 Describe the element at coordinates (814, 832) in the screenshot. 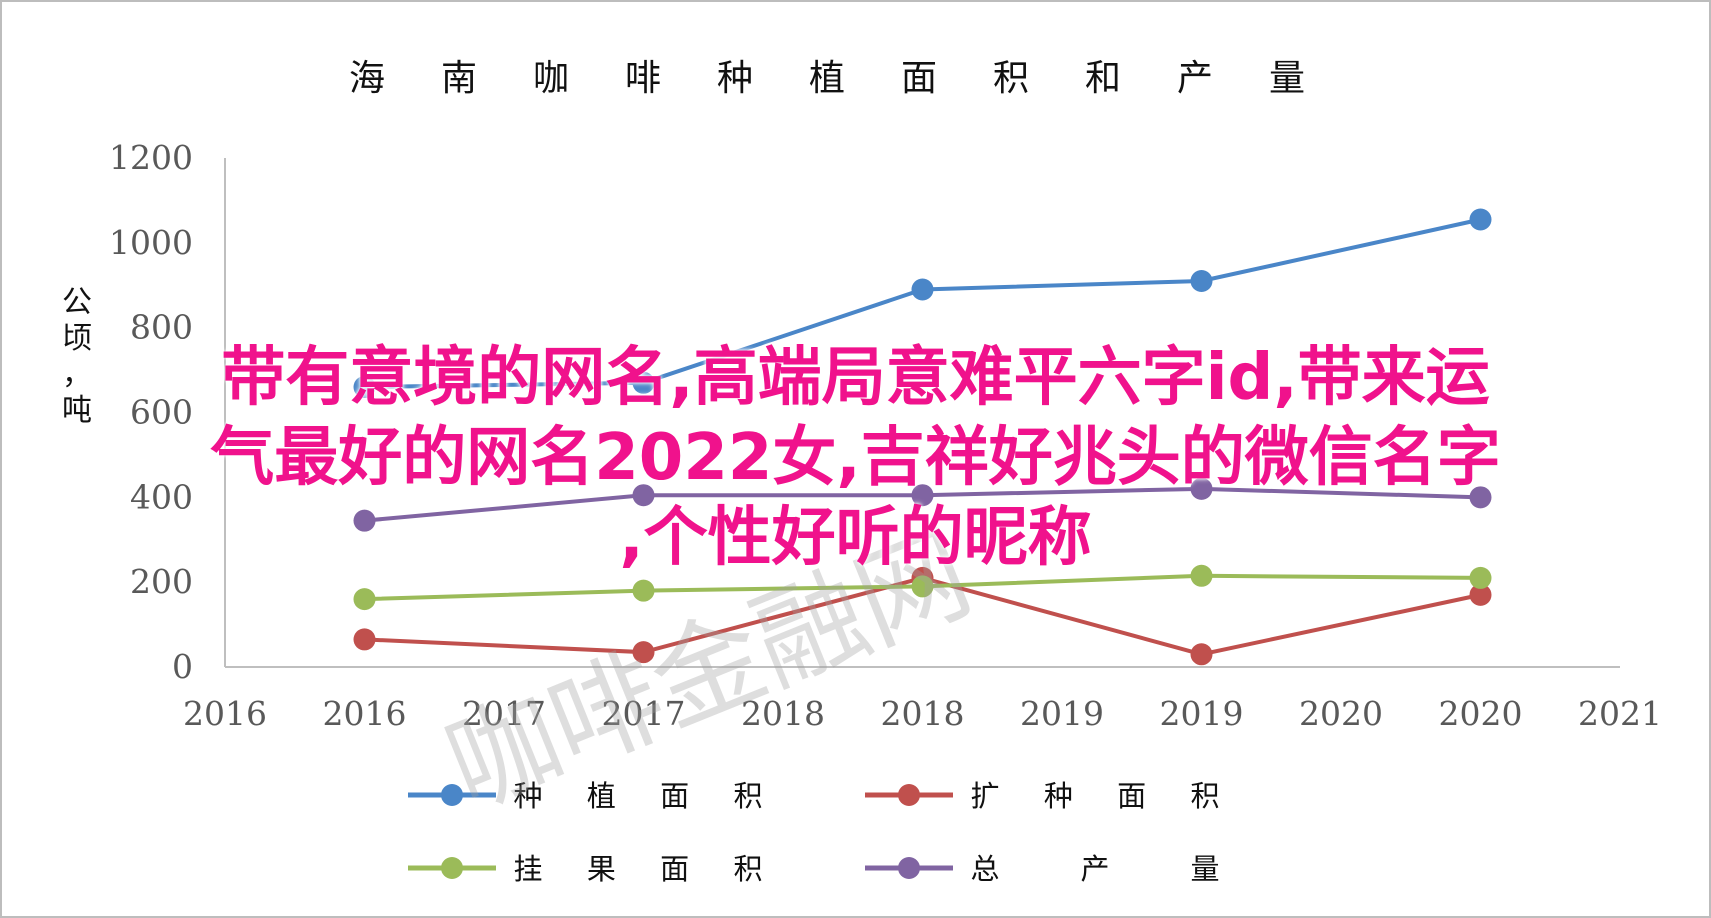

I see `legend: 种植面积扩种面积挂果面积总产量` at that location.